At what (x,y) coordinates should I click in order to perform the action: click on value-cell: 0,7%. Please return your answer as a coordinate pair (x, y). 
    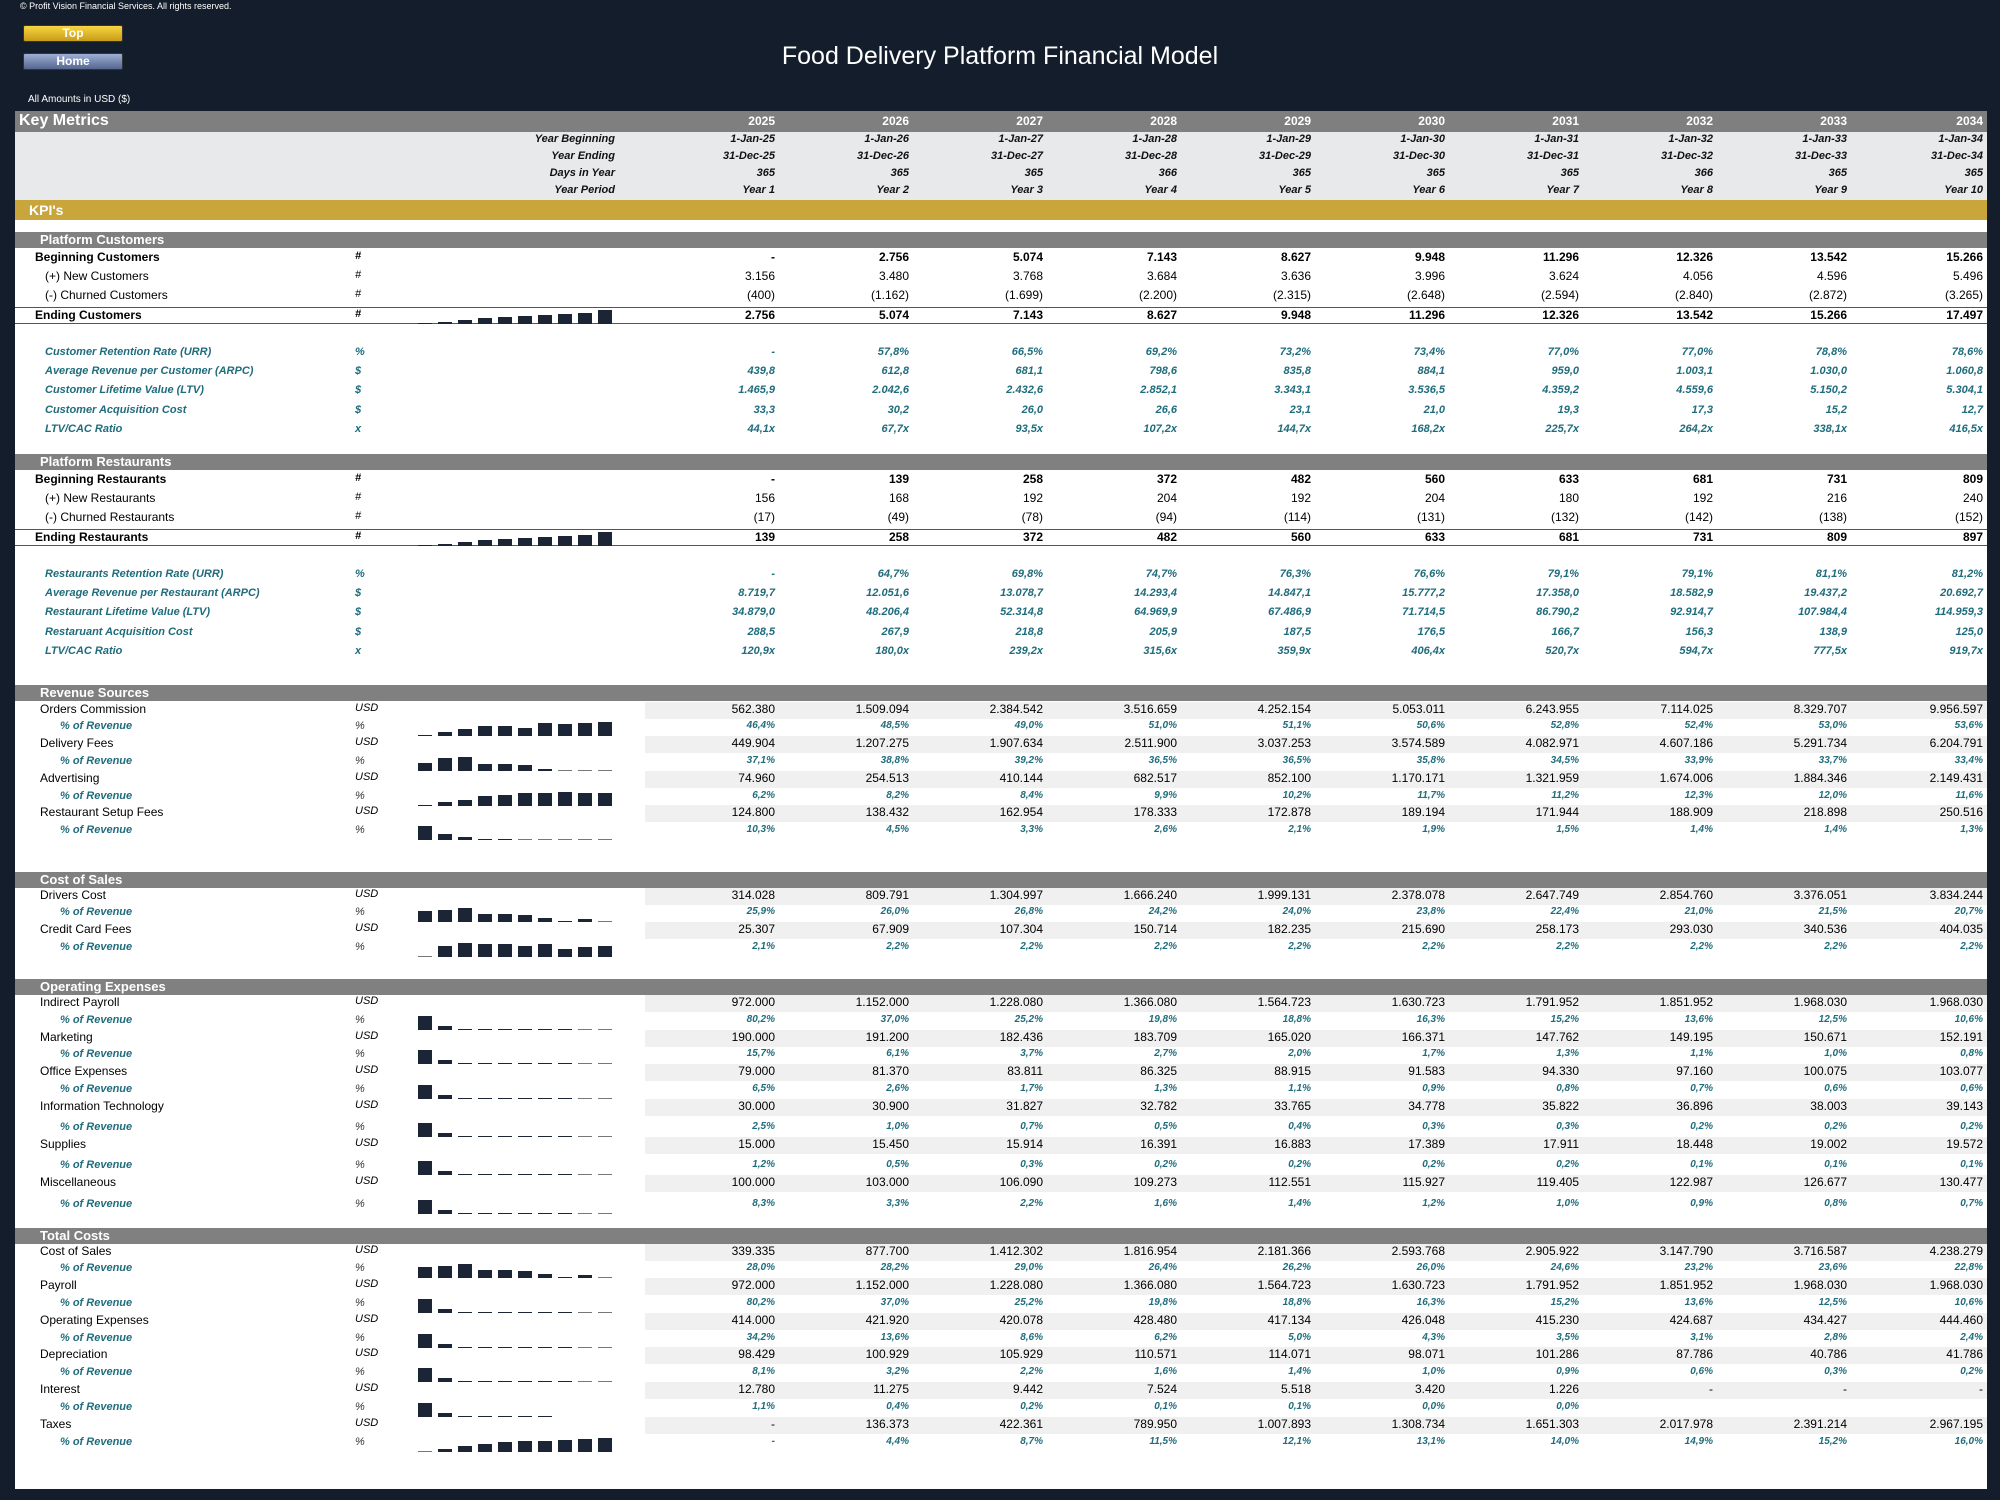
    Looking at the image, I should click on (1701, 1088).